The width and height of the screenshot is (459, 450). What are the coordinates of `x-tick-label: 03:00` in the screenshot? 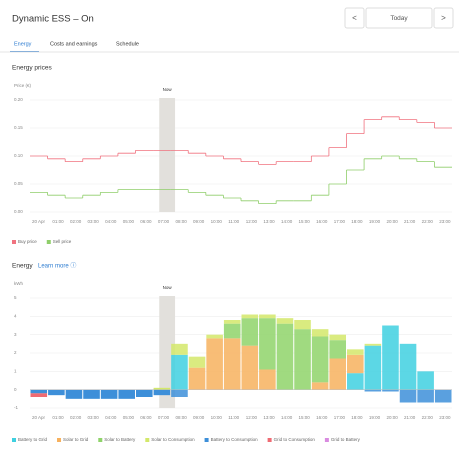 It's located at (94, 221).